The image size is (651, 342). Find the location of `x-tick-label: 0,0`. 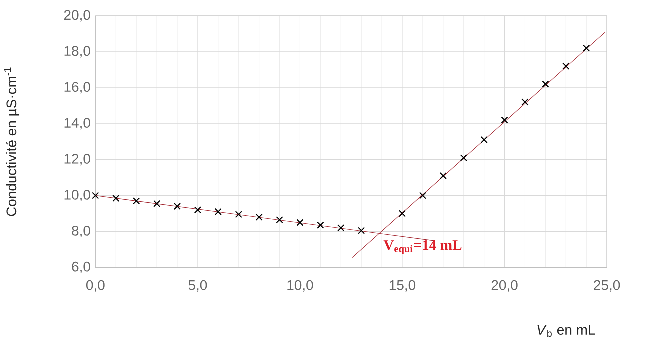

x-tick-label: 0,0 is located at coordinates (95, 286).